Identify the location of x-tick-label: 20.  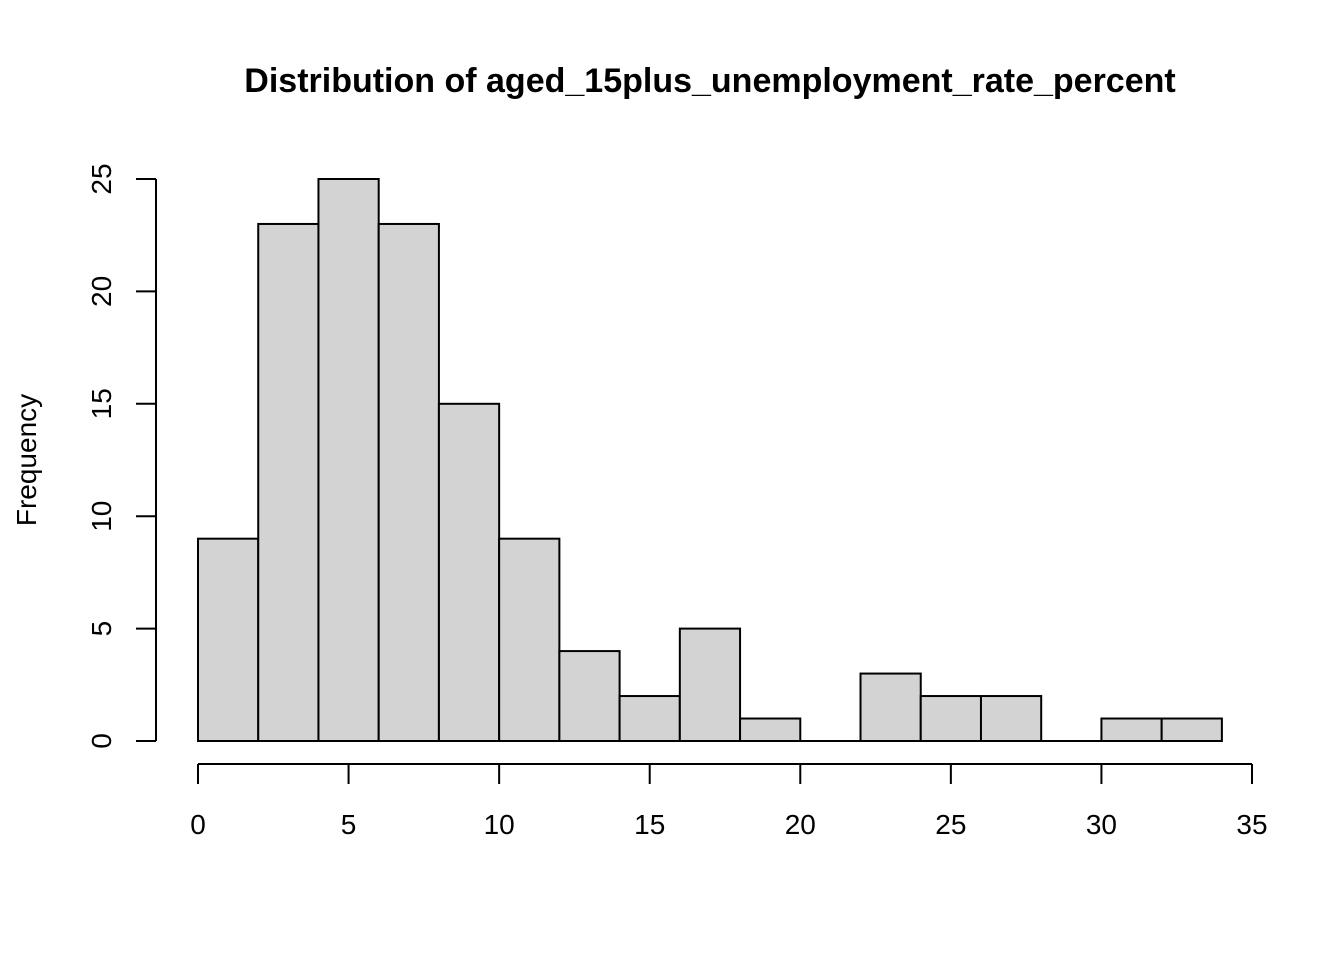
(800, 824).